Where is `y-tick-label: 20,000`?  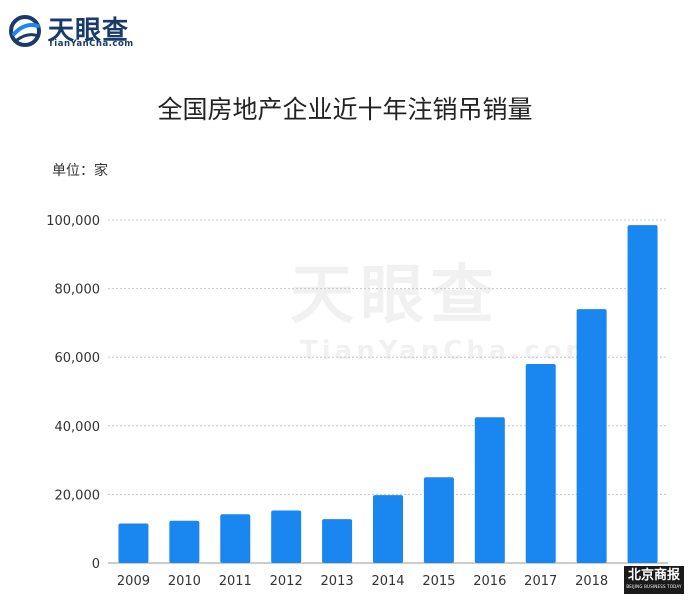
y-tick-label: 20,000 is located at coordinates (78, 495).